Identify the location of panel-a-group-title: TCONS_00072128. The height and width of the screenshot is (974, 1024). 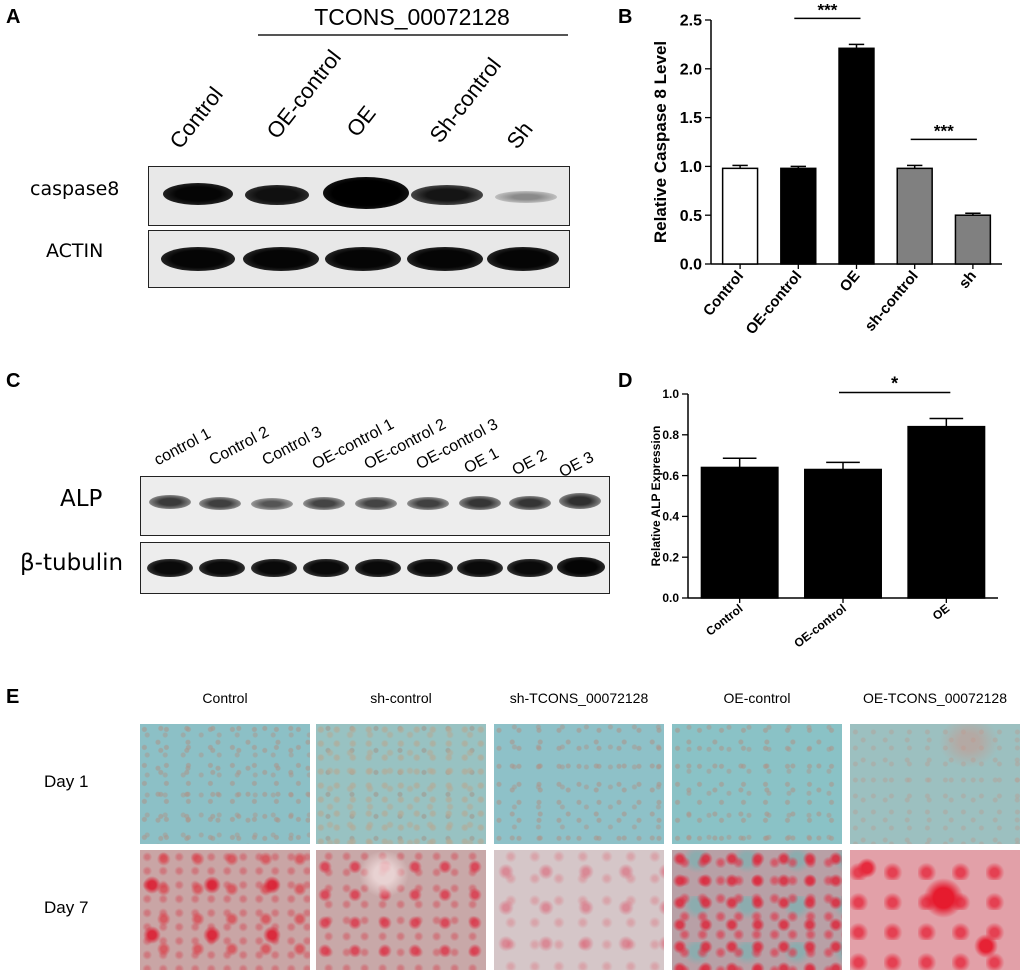
(412, 17).